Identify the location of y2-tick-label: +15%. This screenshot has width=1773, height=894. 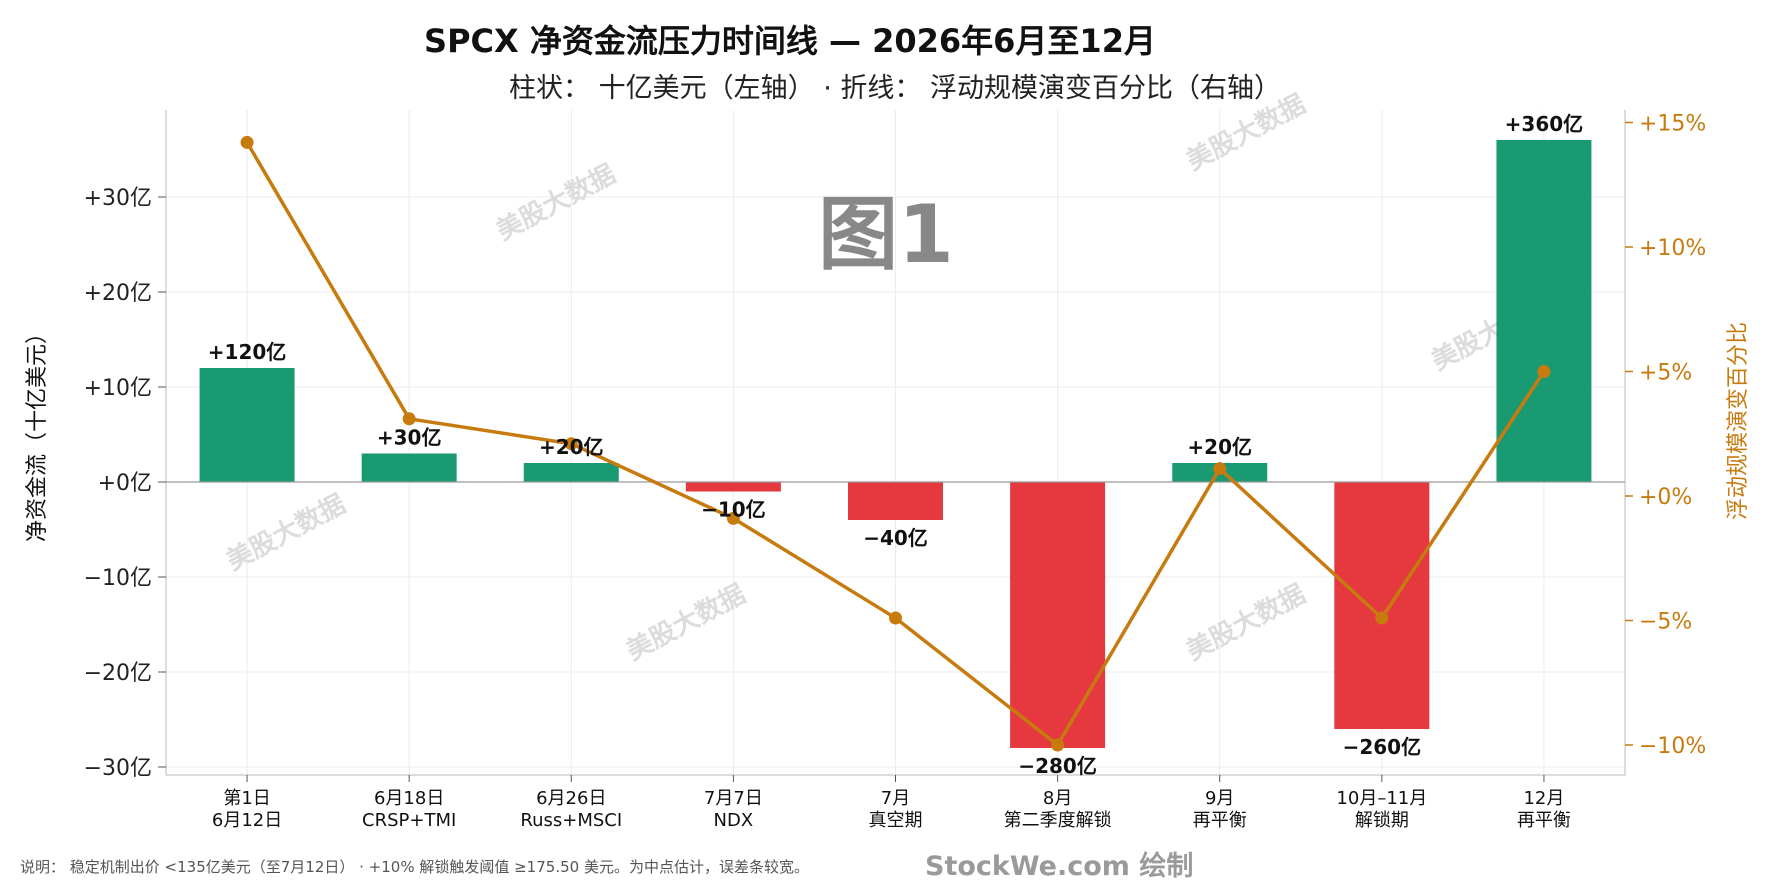
(1672, 124).